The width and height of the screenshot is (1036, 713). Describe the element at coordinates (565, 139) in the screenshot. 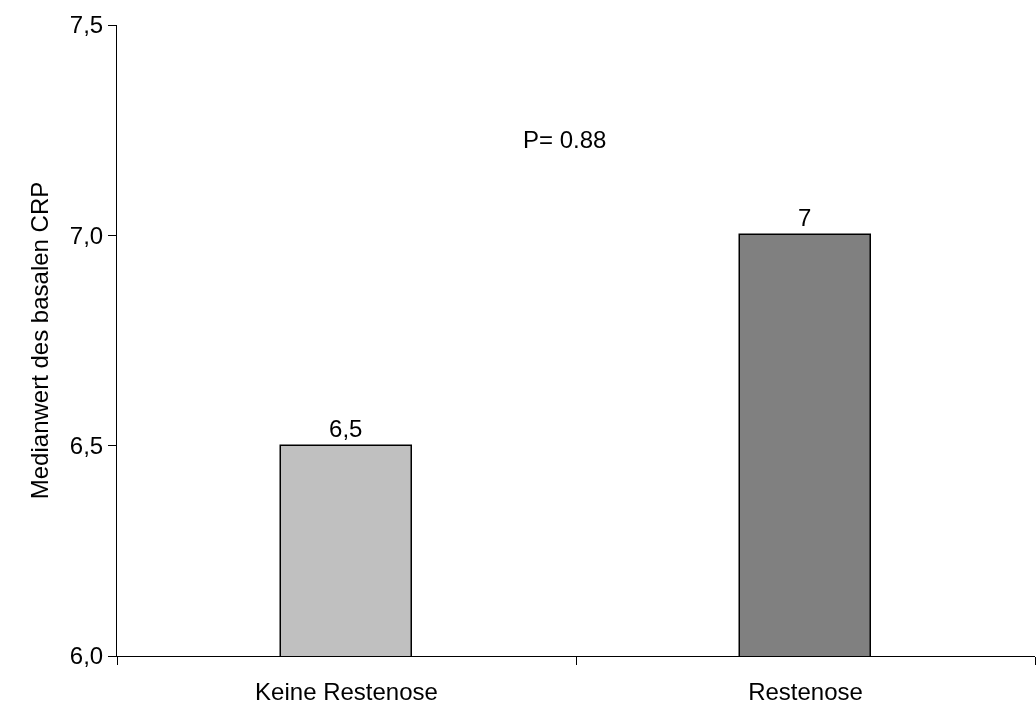

I see `annotation: P= 0.88` at that location.